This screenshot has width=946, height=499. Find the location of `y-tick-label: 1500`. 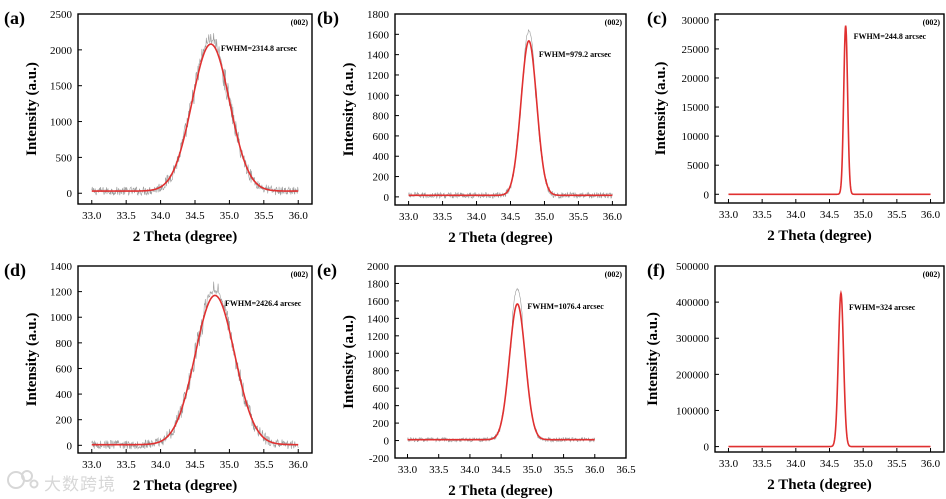

y-tick-label: 1500 is located at coordinates (61, 87).